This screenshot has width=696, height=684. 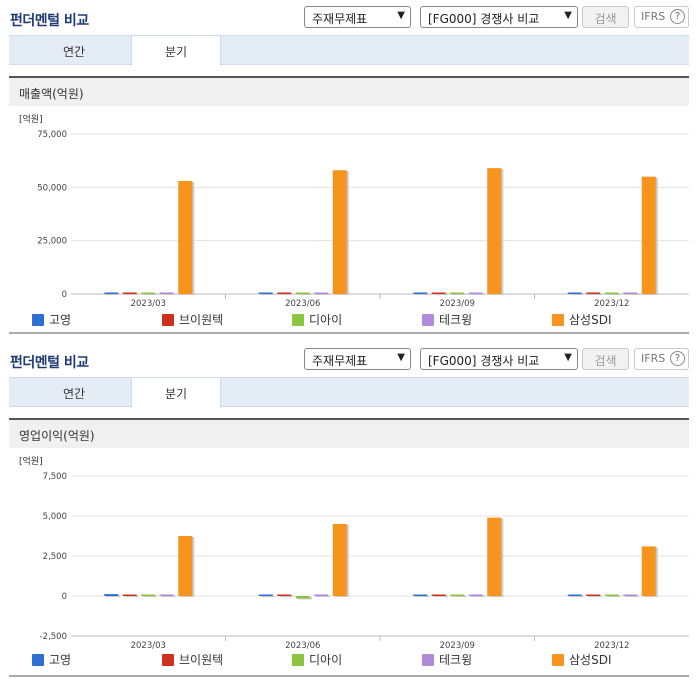 I want to click on help-icon: ?, so click(x=677, y=16).